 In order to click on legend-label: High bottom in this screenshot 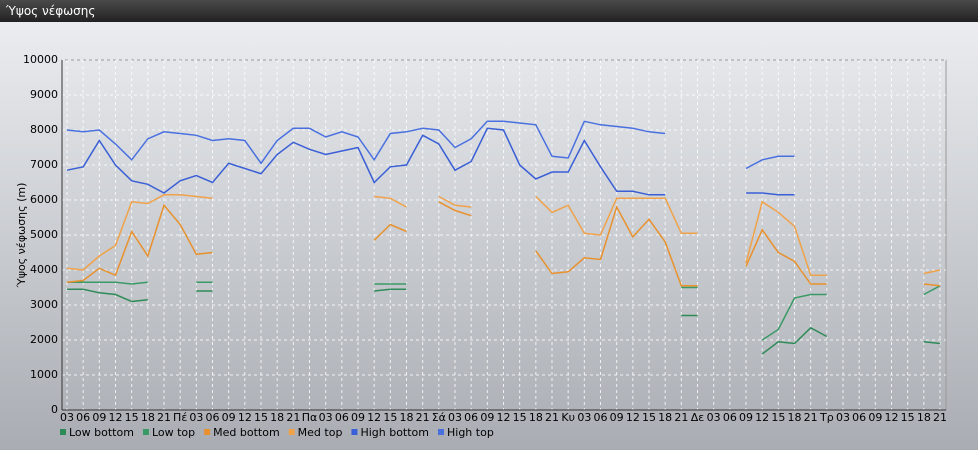, I will do `click(394, 432)`.